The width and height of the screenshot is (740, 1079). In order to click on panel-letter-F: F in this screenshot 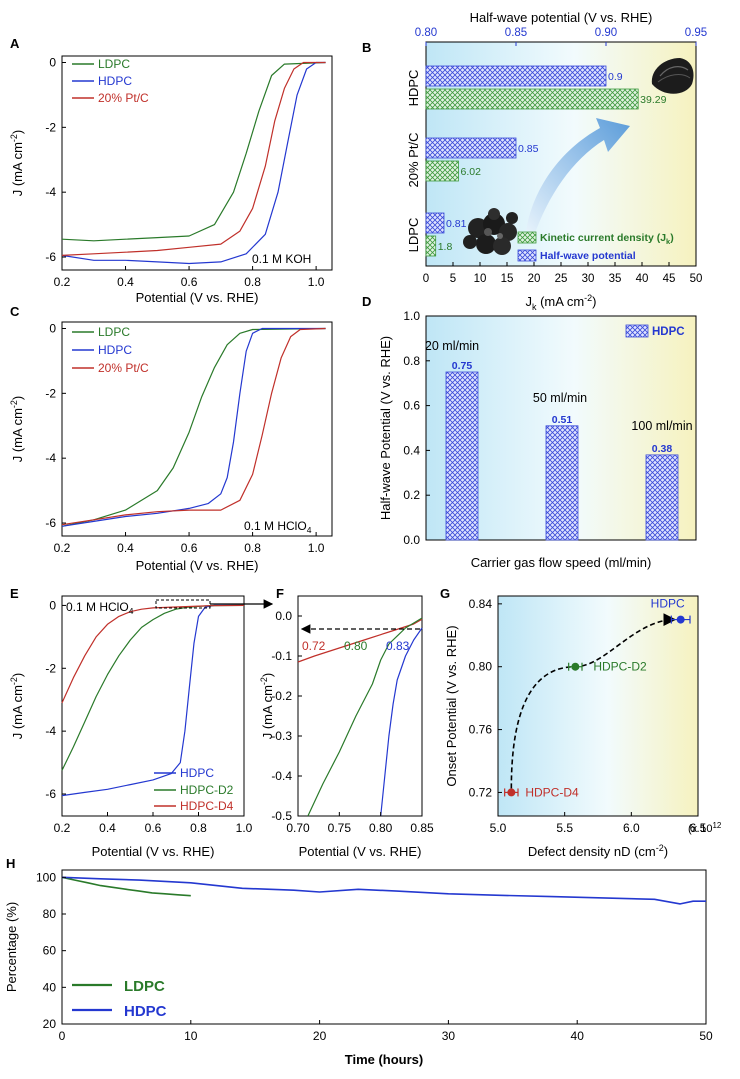, I will do `click(280, 593)`.